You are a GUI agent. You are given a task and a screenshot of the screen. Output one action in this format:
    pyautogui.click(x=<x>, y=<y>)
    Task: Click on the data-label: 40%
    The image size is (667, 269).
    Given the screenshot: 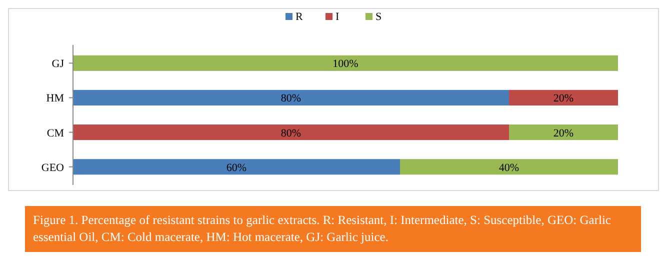 What is the action you would take?
    pyautogui.click(x=509, y=168)
    